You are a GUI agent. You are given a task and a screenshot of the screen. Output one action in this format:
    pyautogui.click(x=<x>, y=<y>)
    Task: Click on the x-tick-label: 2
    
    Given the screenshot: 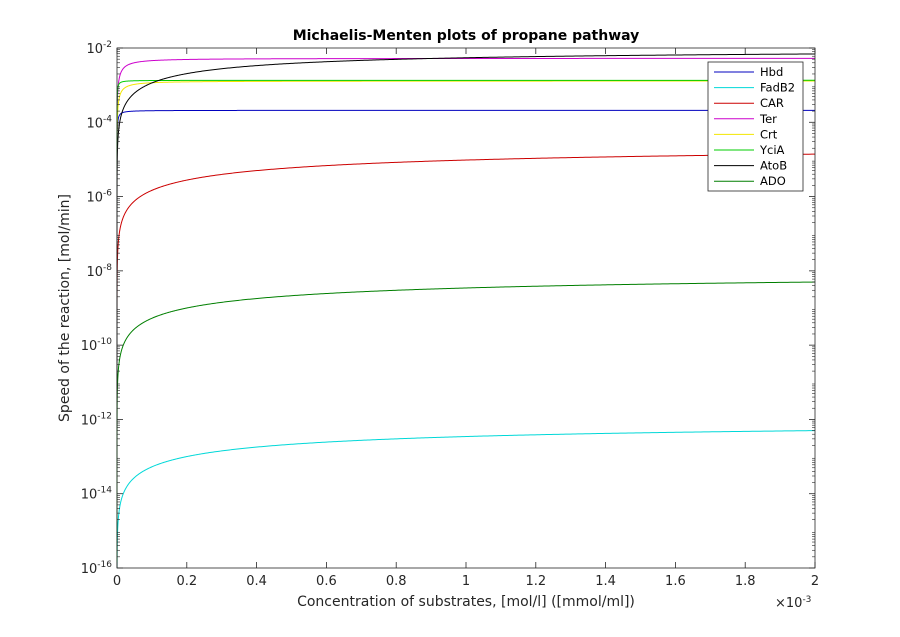 What is the action you would take?
    pyautogui.click(x=815, y=581)
    